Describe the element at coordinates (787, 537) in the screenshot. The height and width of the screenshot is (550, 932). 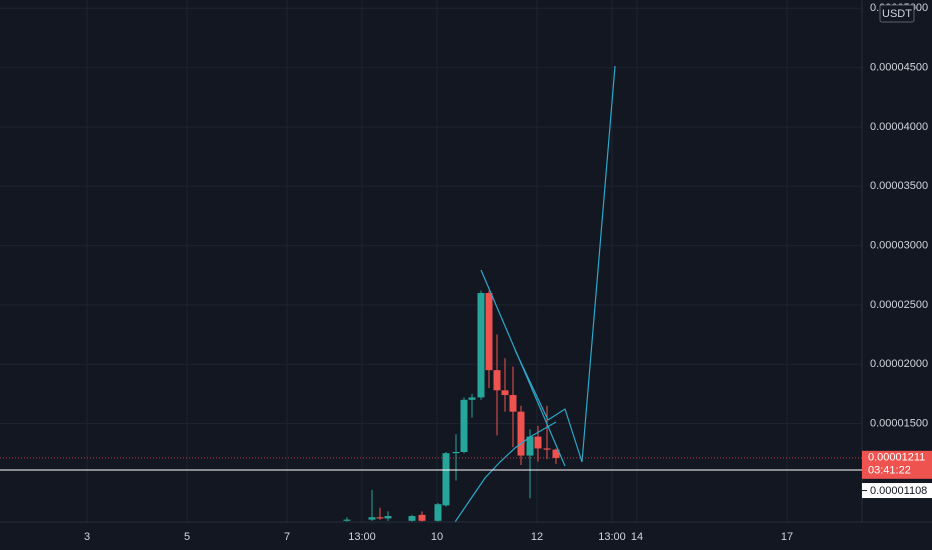
I see `x-tick-label: 17` at that location.